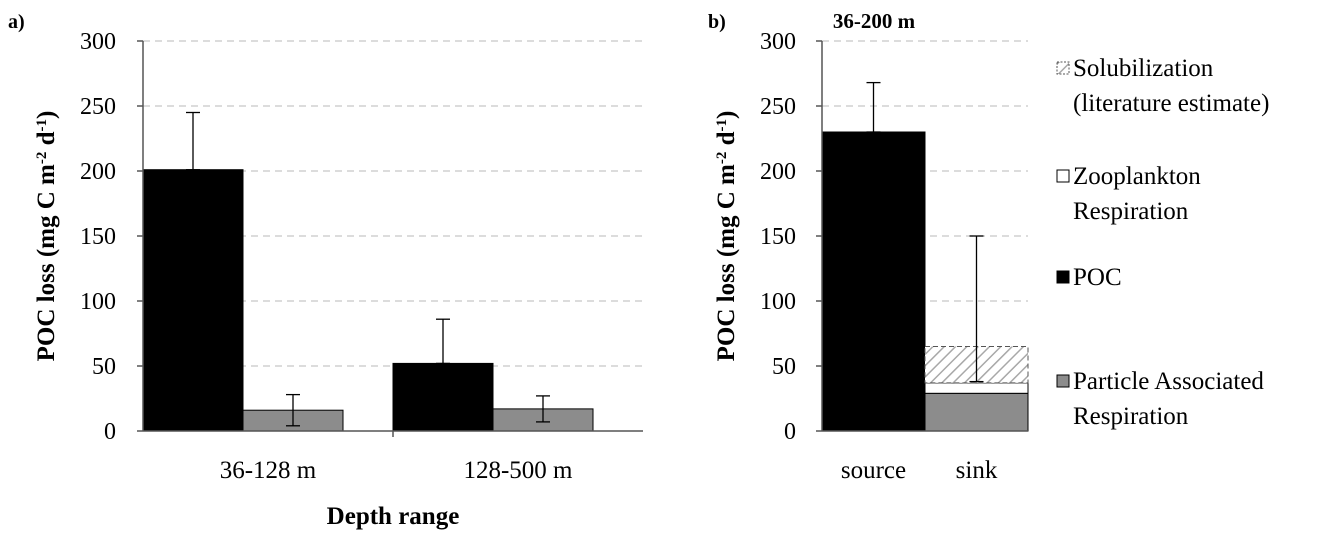  I want to click on panel-b-title: 36-200 m, so click(874, 21).